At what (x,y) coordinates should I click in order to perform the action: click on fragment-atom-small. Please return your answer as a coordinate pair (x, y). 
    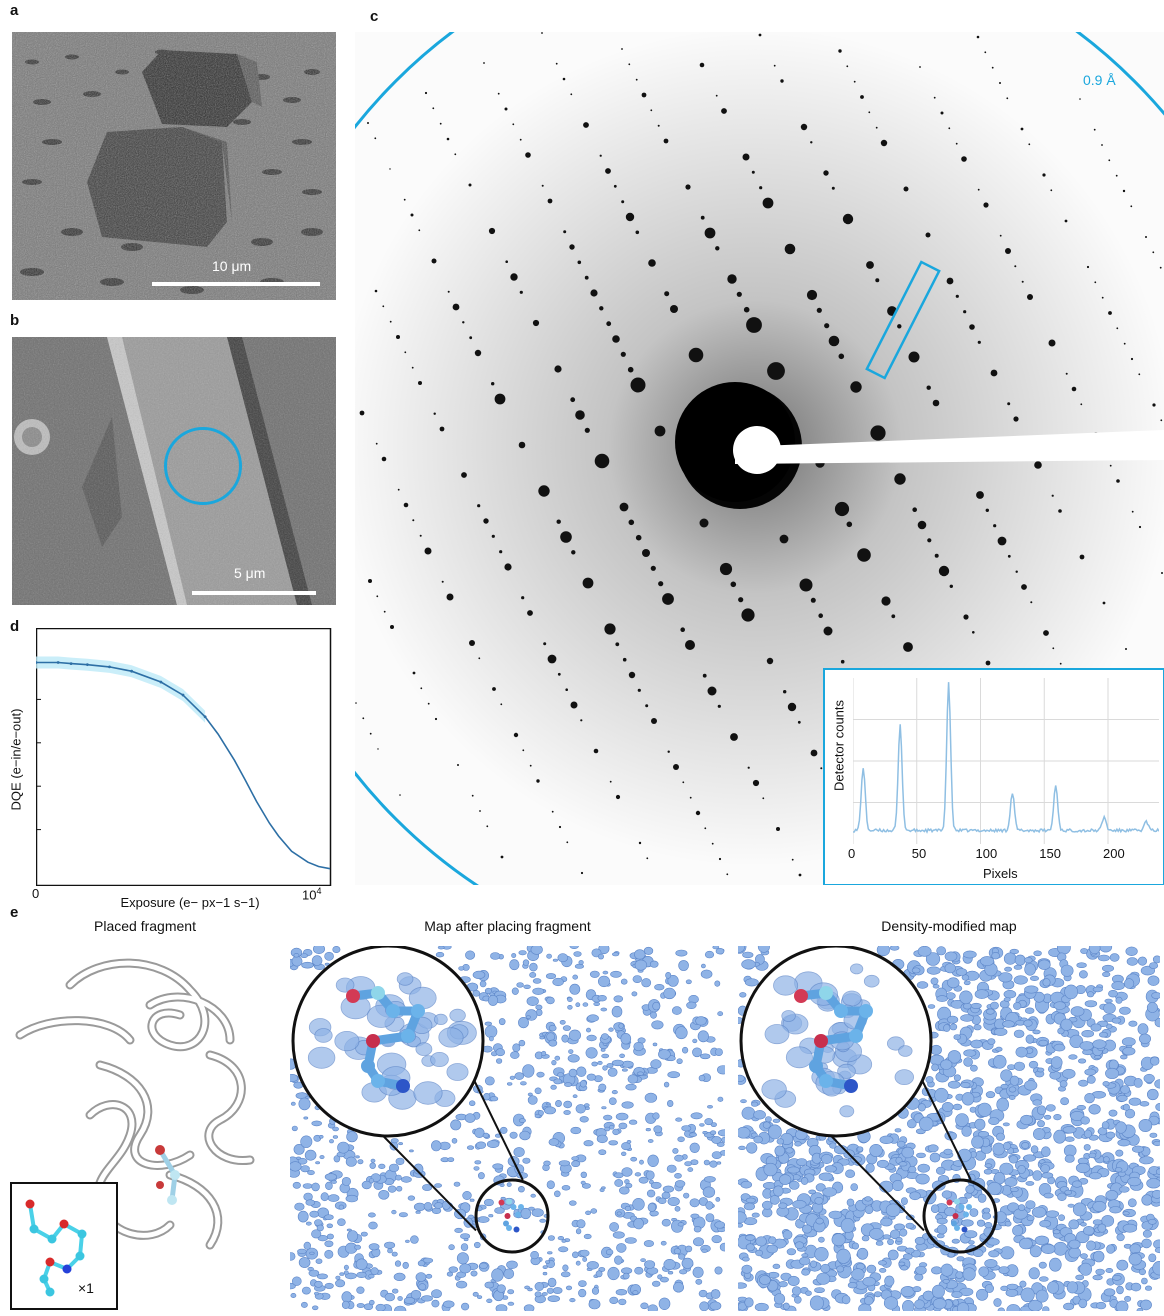
    Looking at the image, I should click on (516, 1229).